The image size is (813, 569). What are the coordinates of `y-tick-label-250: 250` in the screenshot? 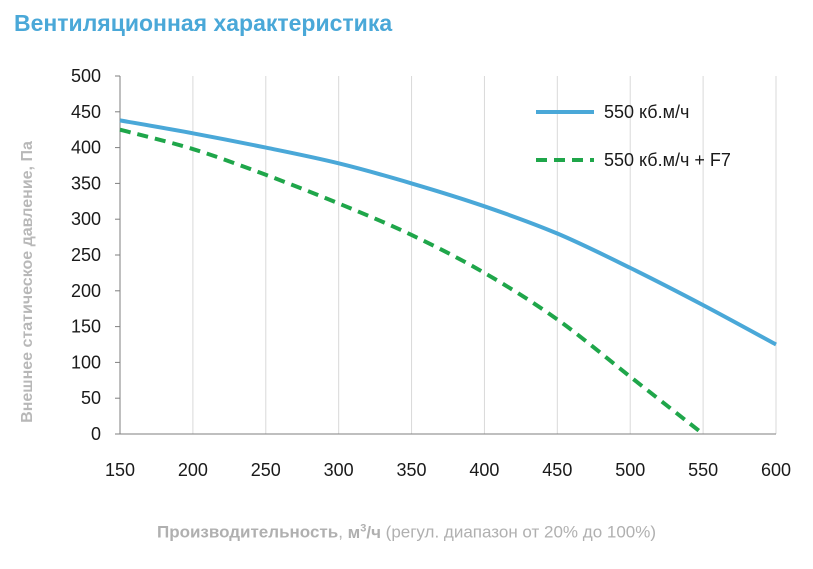 It's located at (86, 255).